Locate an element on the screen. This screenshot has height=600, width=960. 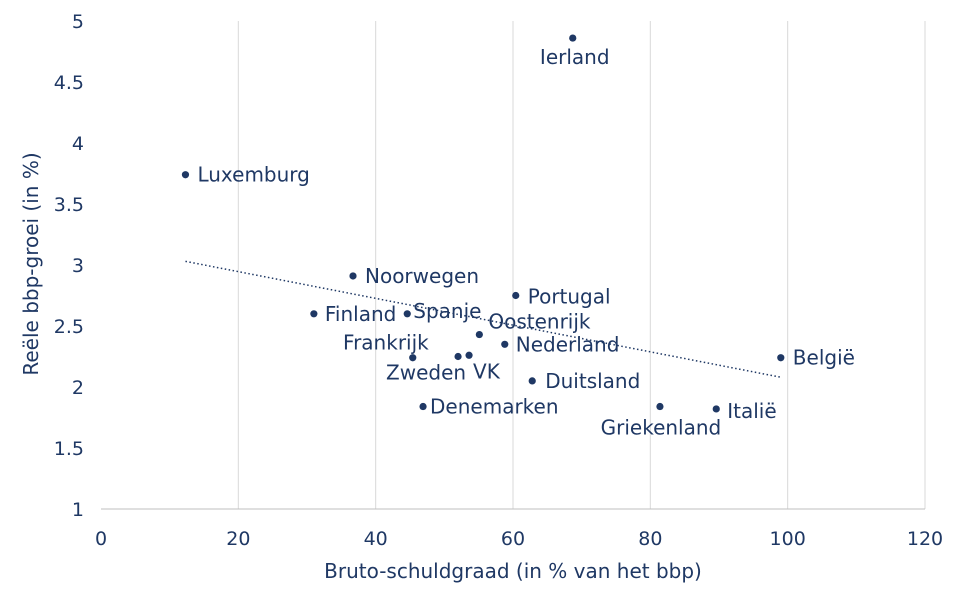
point-label: België is located at coordinates (824, 358).